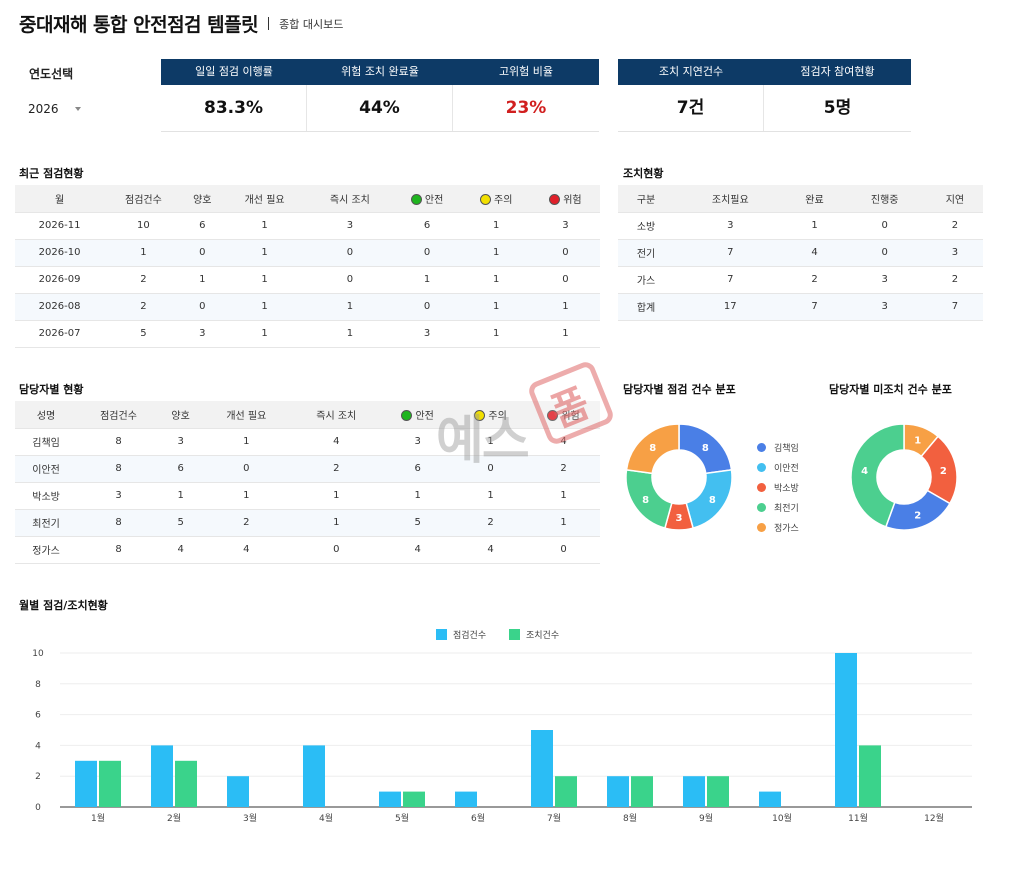 This screenshot has height=876, width=1032. I want to click on legend-label: 최전기, so click(786, 508).